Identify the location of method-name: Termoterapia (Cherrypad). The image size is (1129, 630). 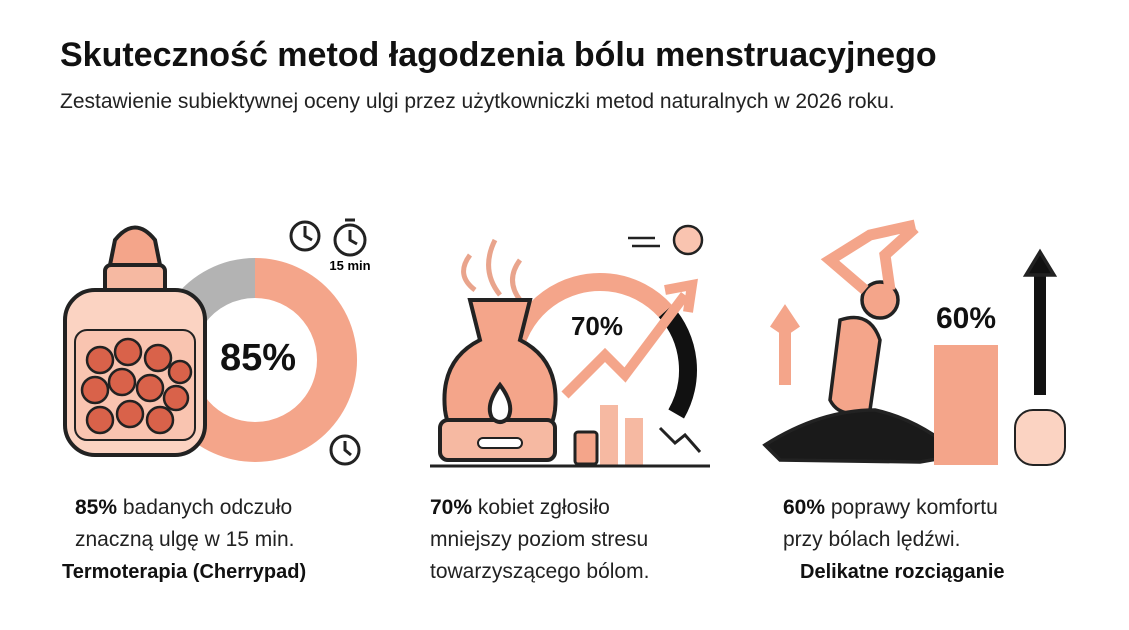
(184, 572).